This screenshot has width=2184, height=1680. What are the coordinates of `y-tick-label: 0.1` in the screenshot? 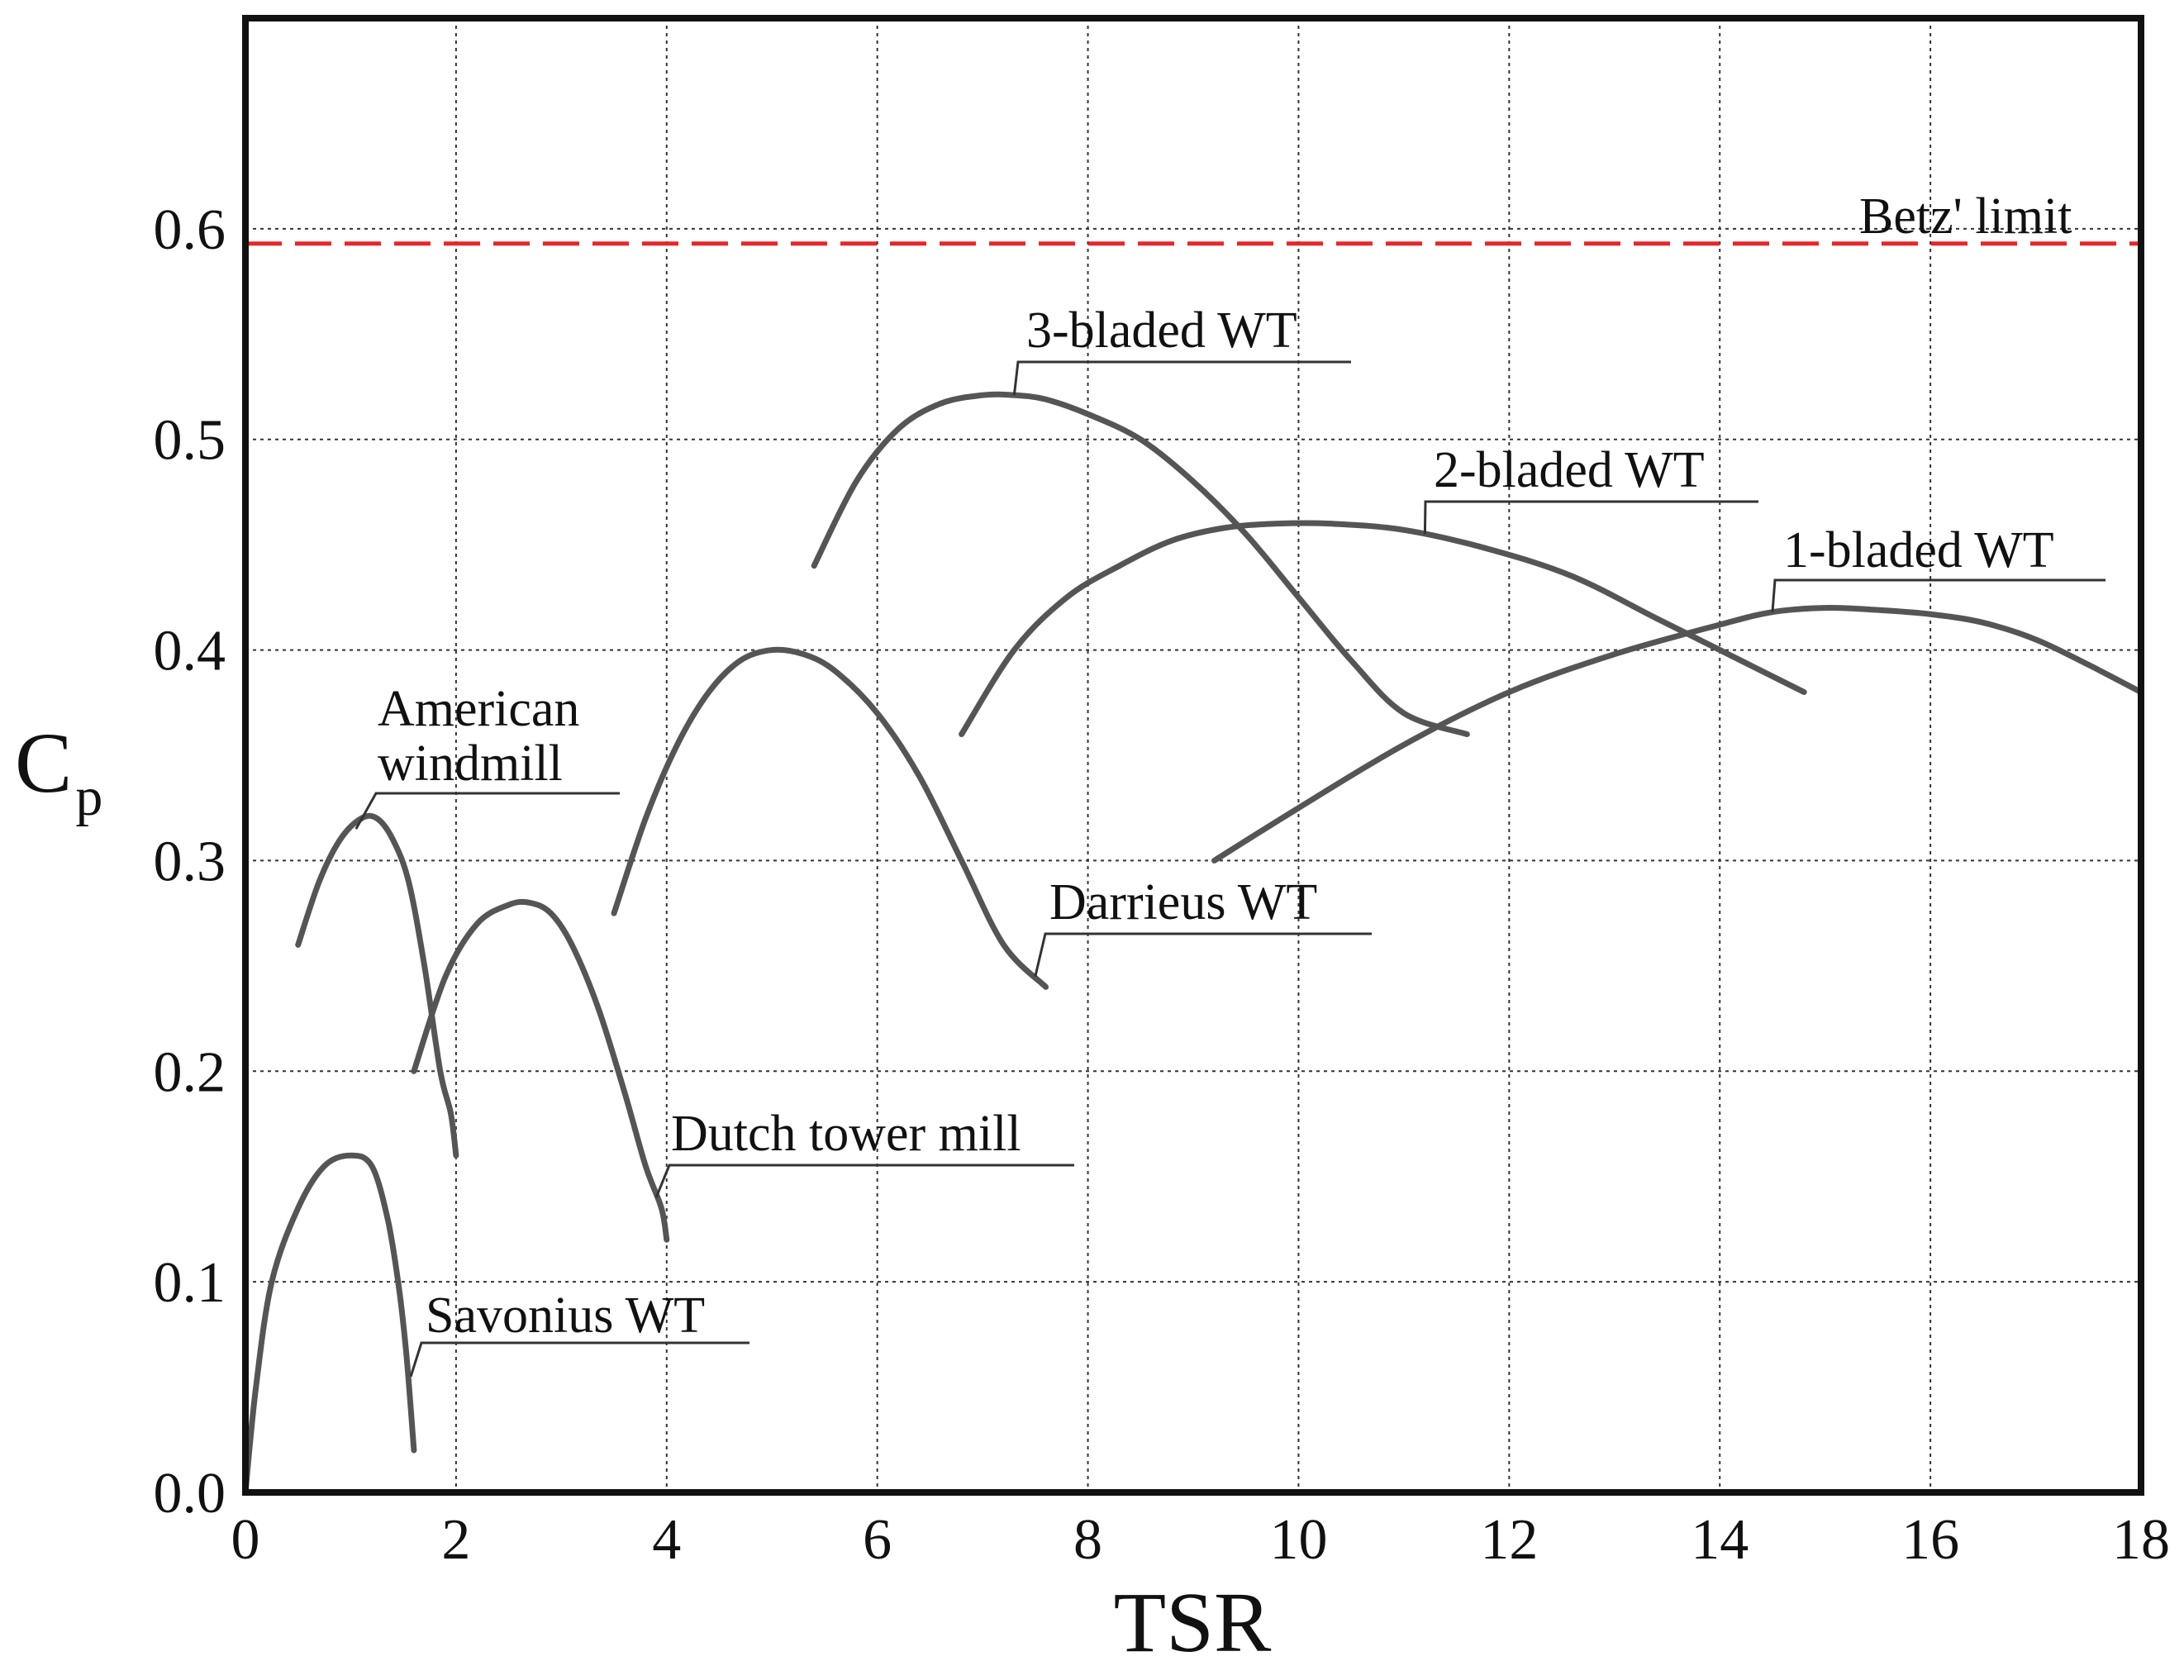 It's located at (190, 1283).